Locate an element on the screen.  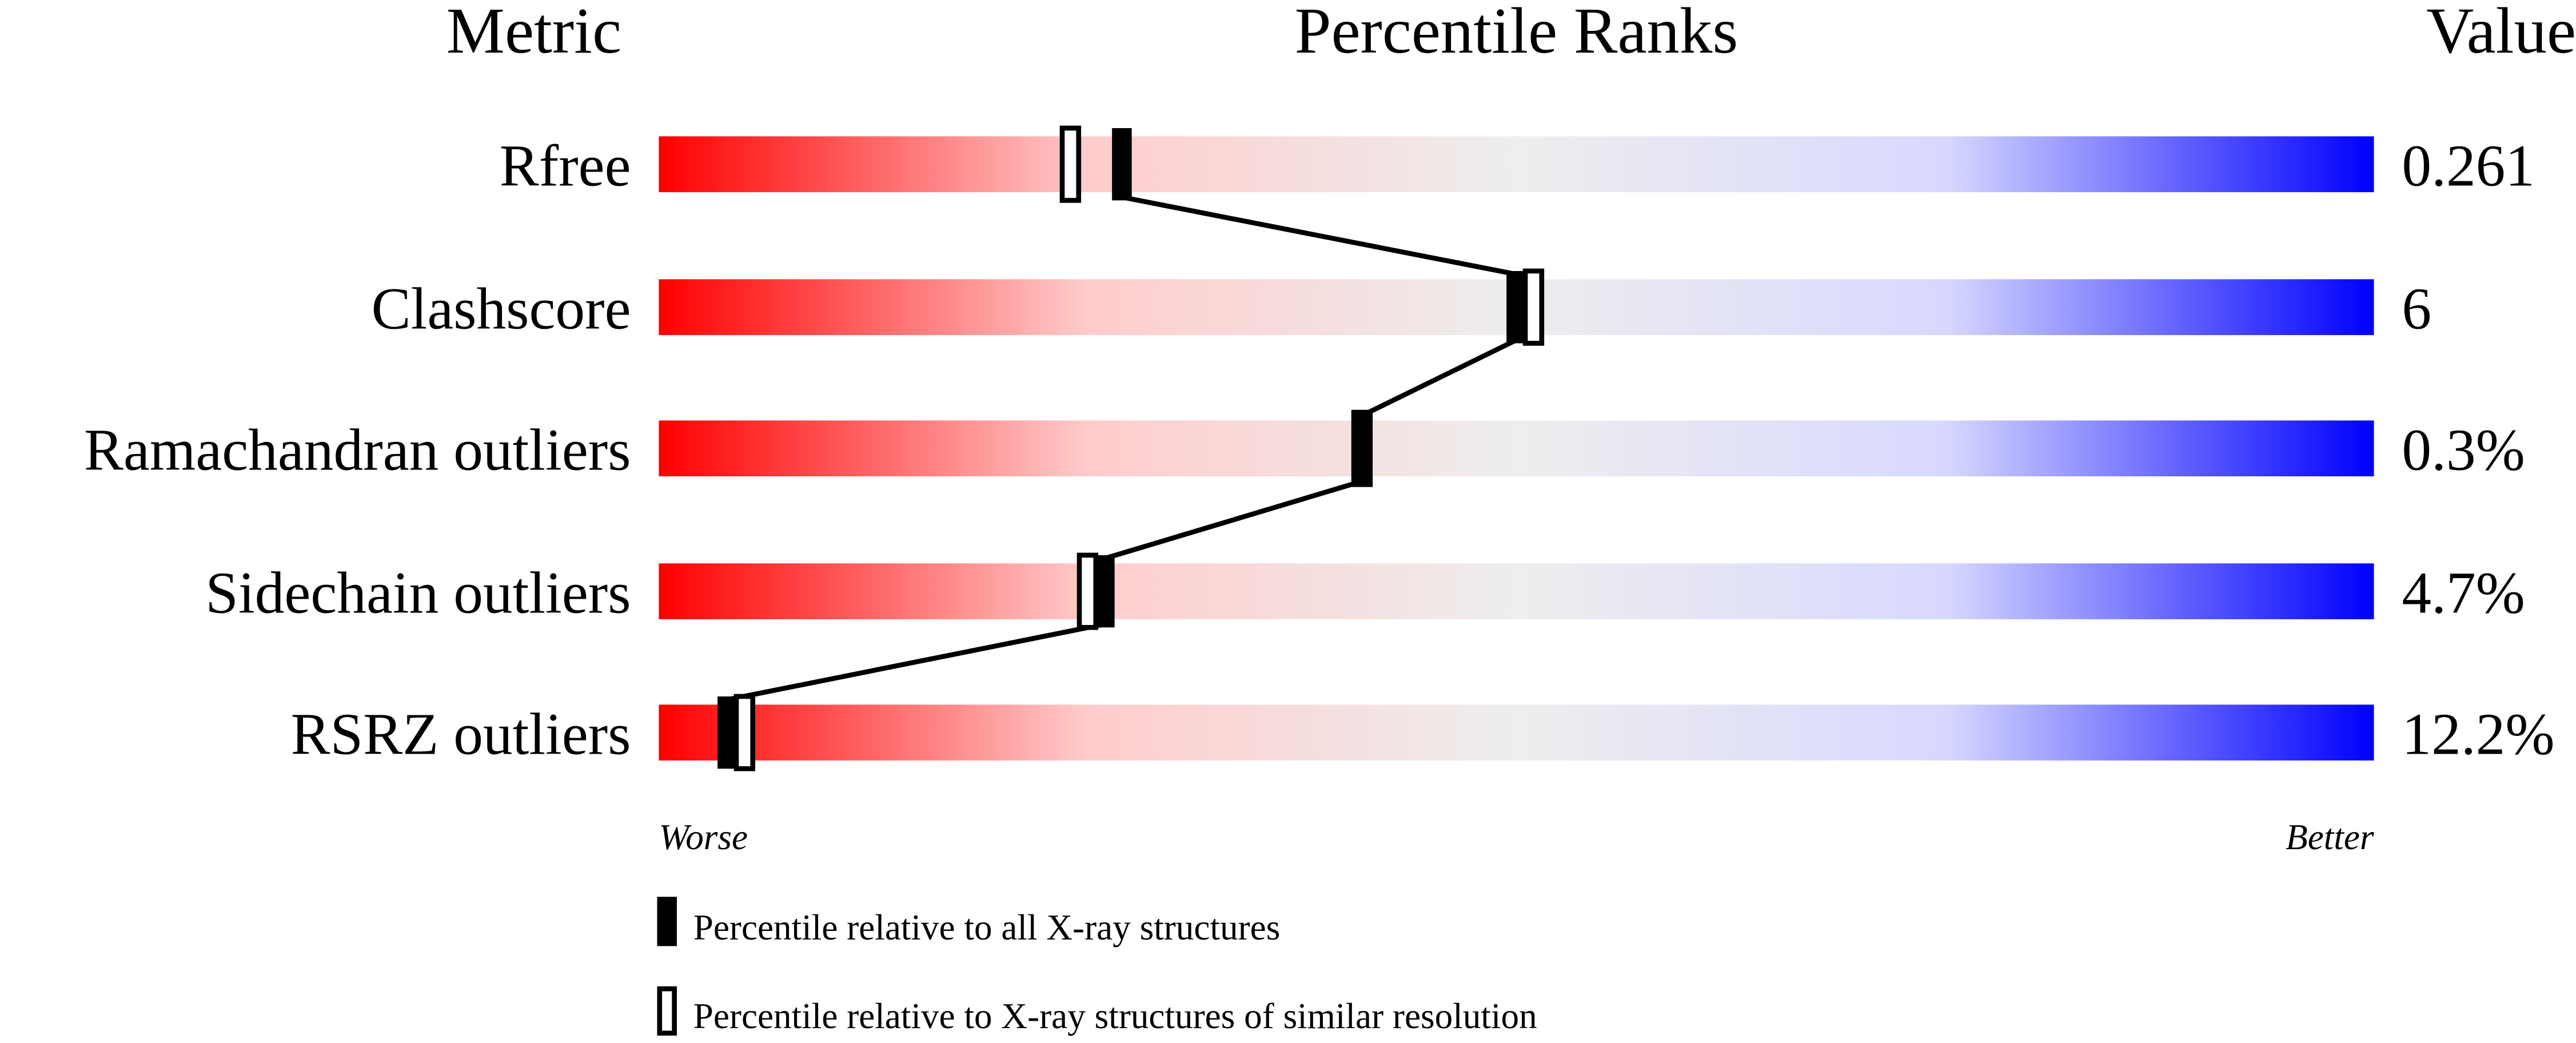
metric-value: 6 is located at coordinates (2416, 309).